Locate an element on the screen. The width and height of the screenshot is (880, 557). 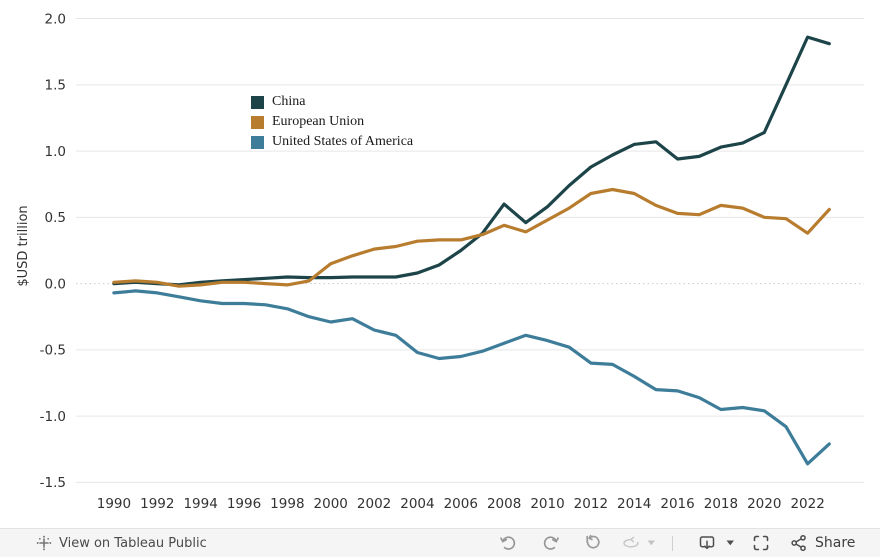
view-on-tableau-public-link: View on Tableau Public is located at coordinates (121, 543).